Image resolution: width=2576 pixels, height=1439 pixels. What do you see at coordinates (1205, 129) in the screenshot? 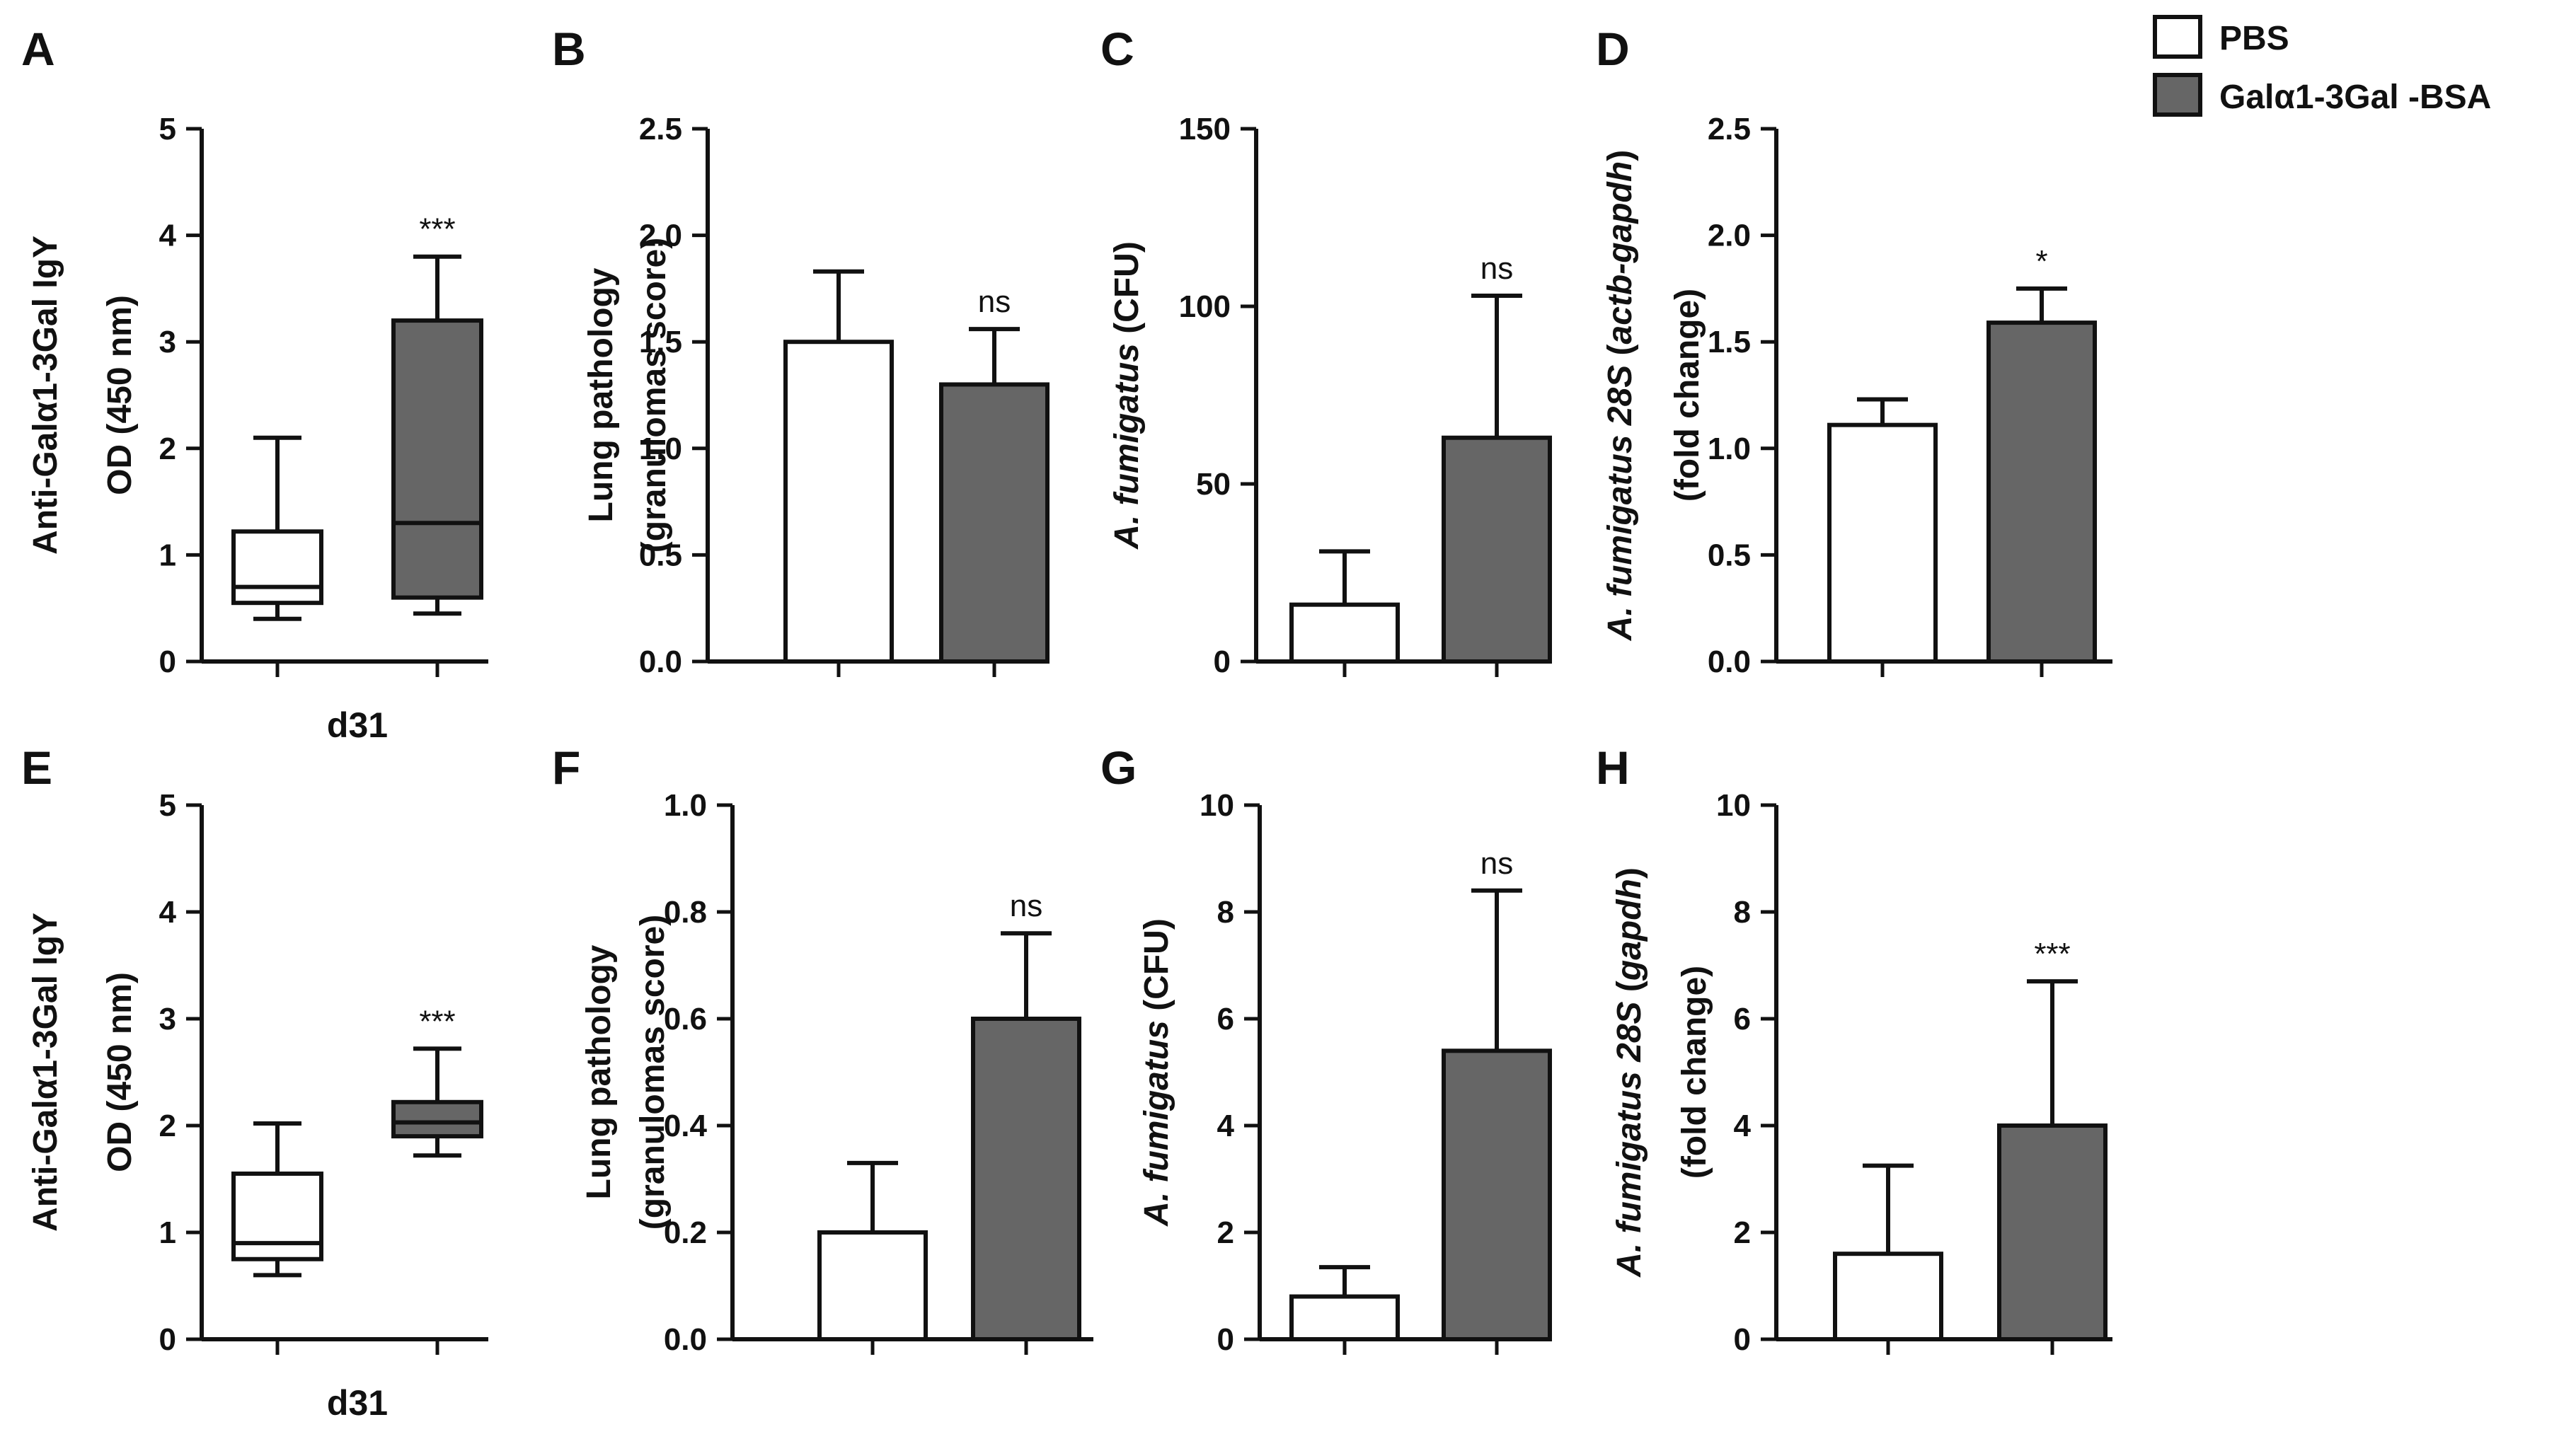
I see `y-tick-label: 150` at bounding box center [1205, 129].